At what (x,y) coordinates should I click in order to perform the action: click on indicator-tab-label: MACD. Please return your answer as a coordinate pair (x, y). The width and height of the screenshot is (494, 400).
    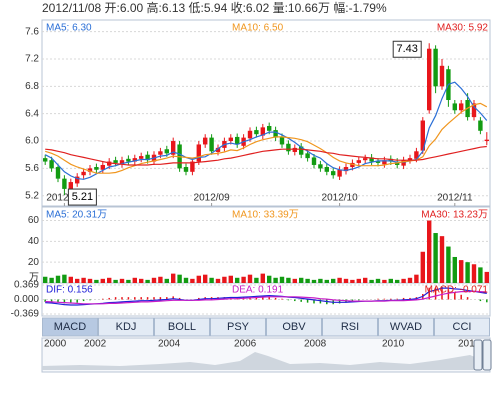
    Looking at the image, I should click on (70, 327).